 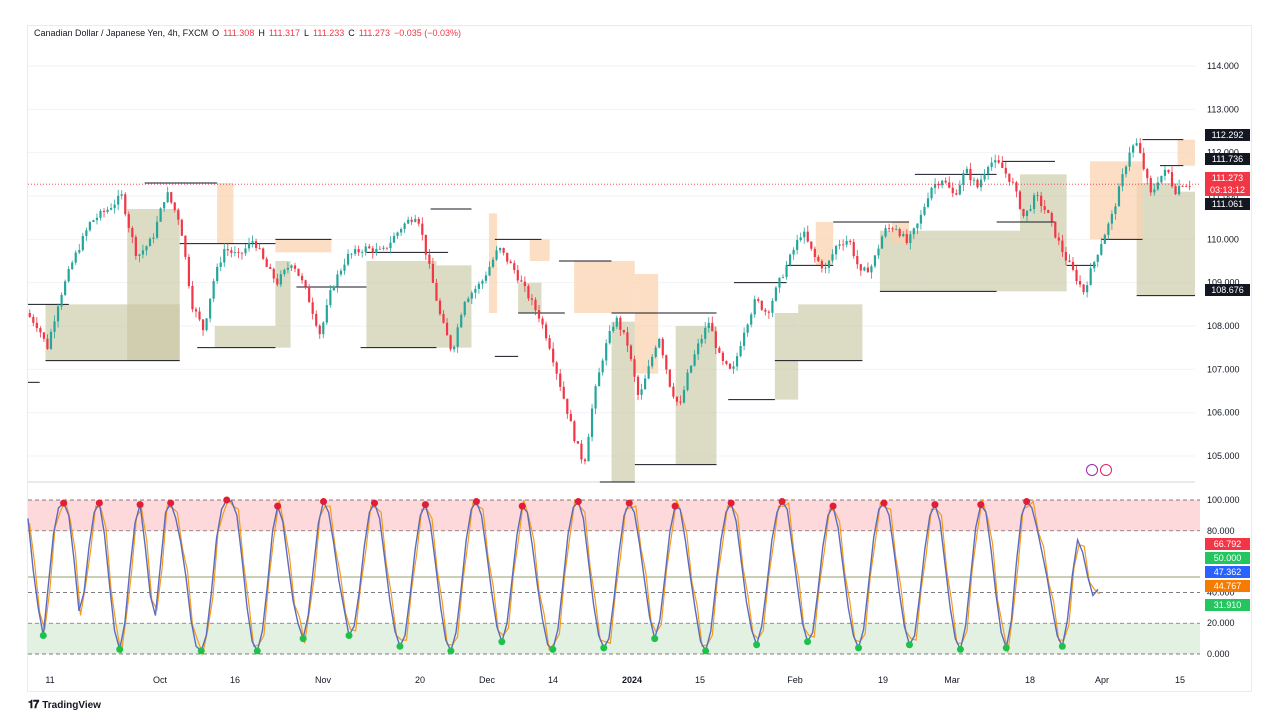 I want to click on price-tag-high: 112.292, so click(x=1227, y=135).